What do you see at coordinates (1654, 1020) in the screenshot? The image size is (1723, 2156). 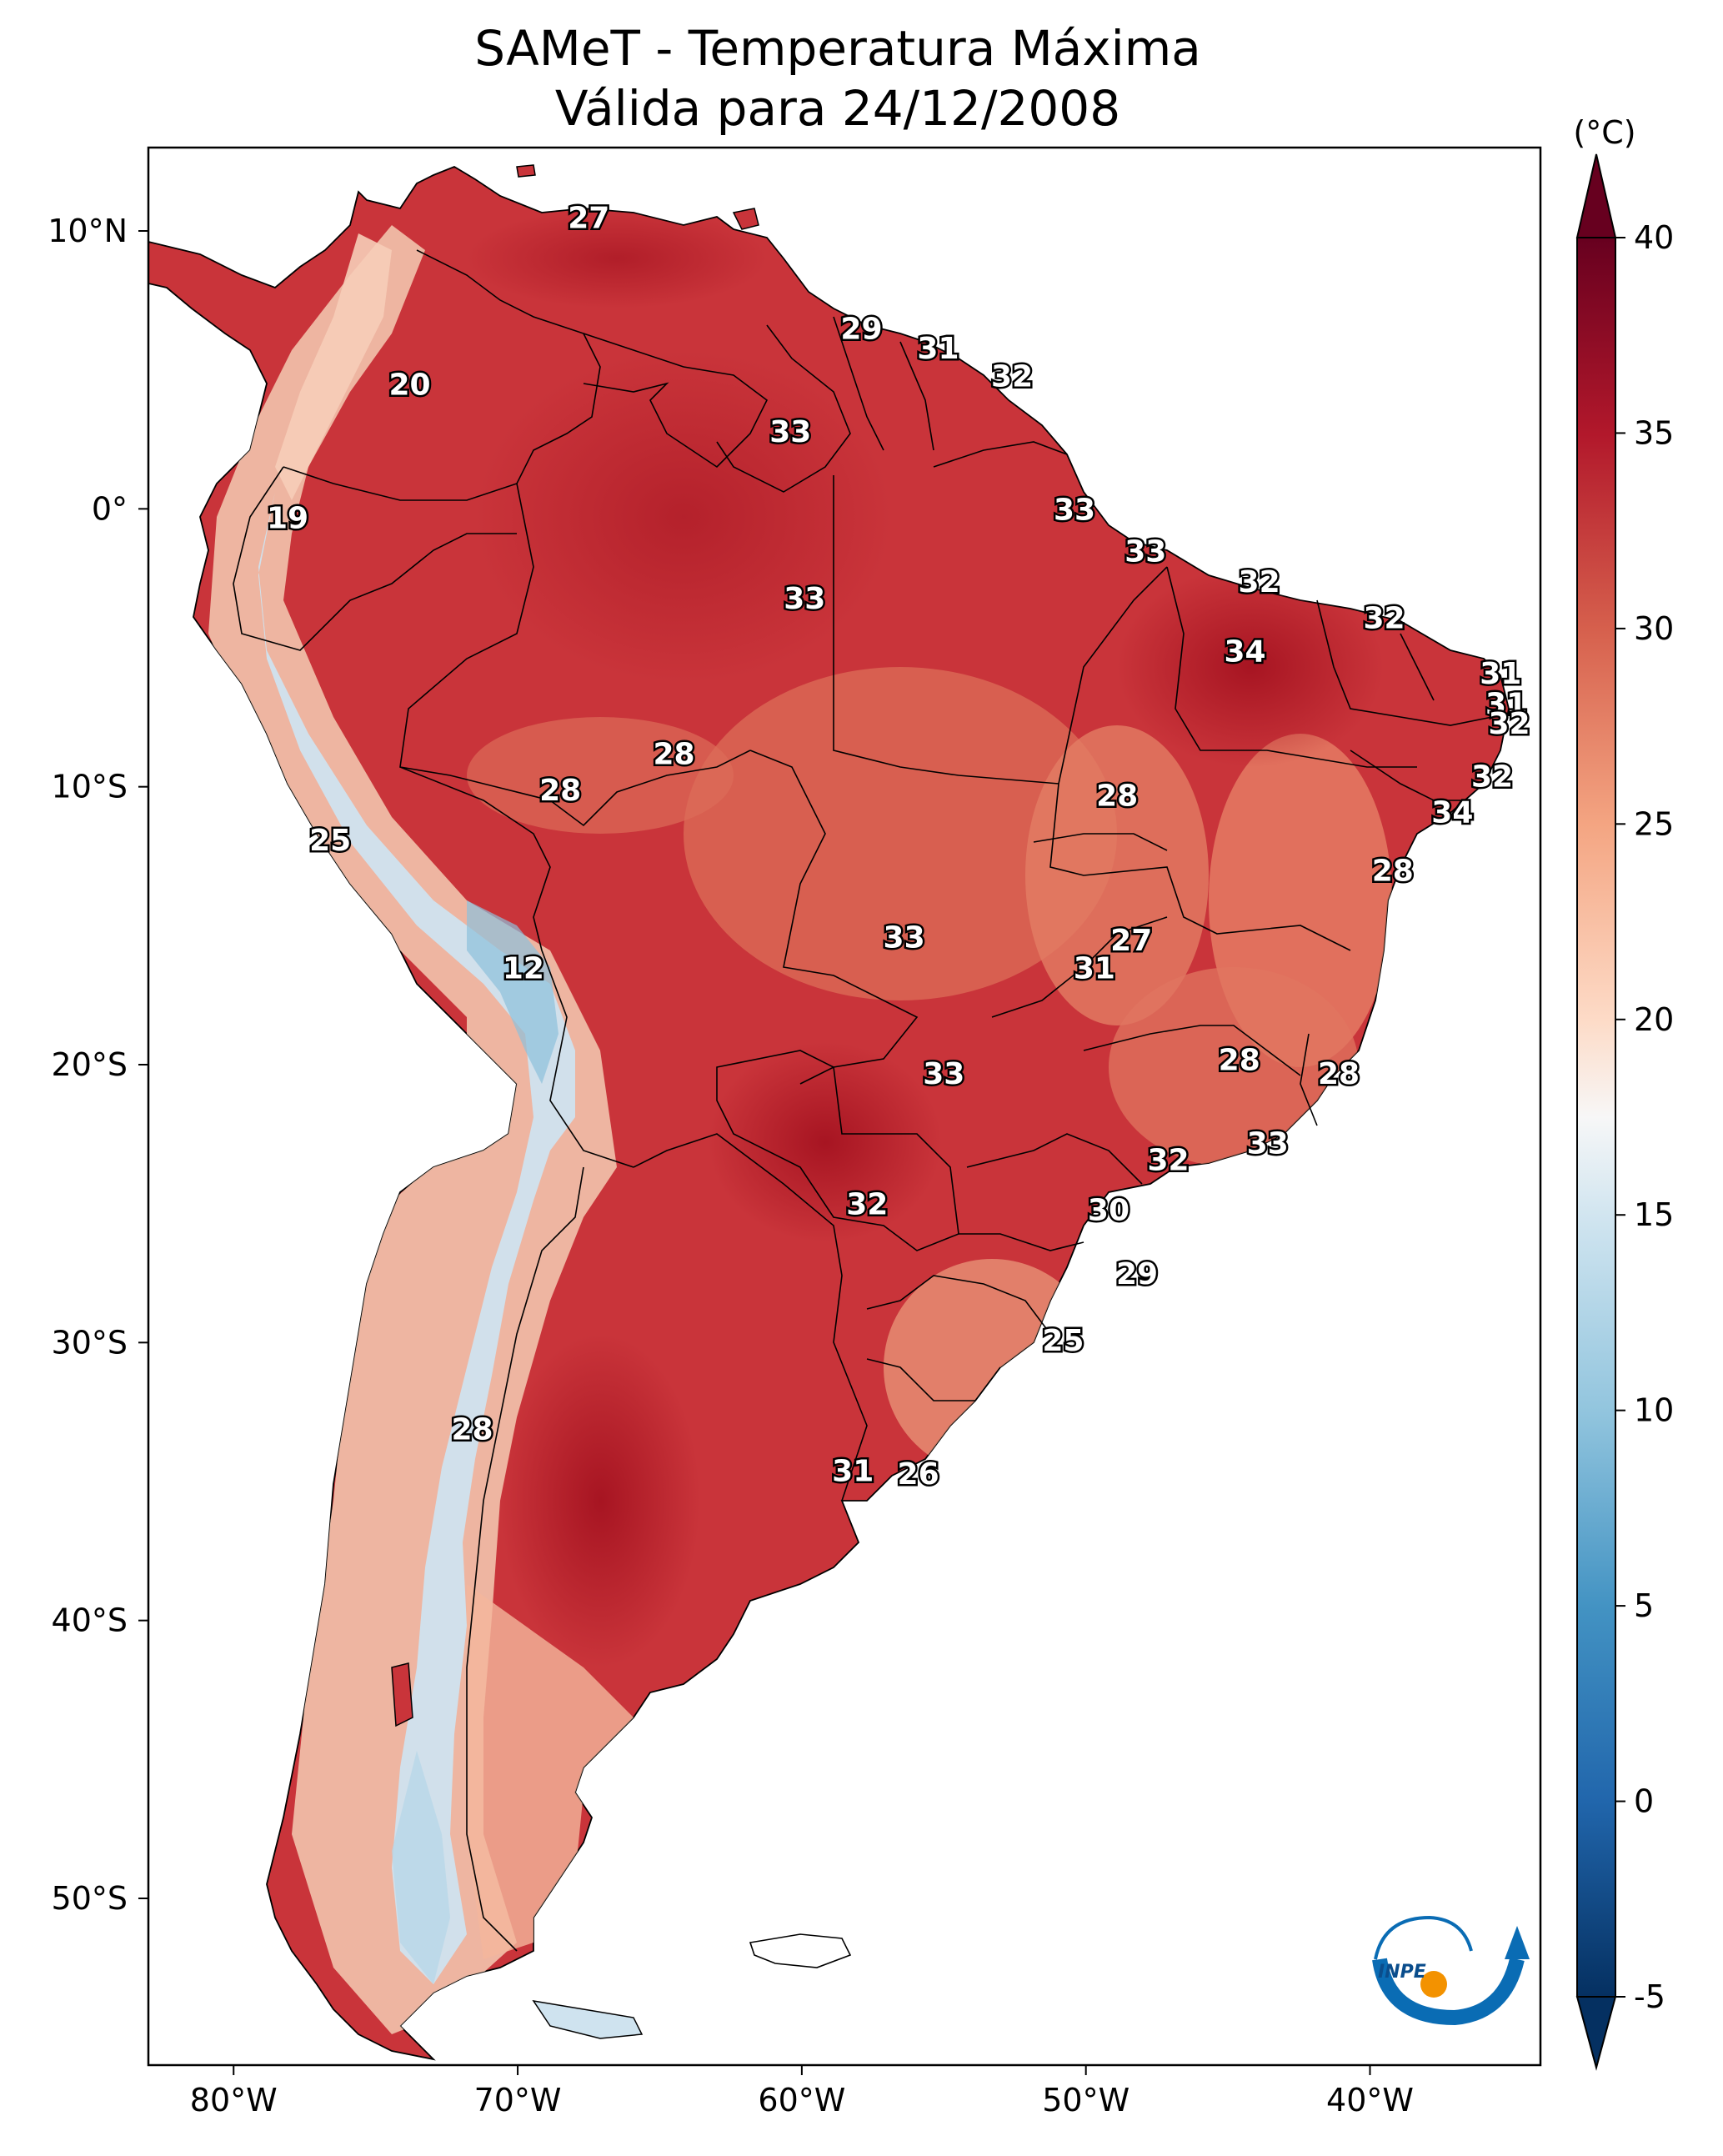 I see `colorbar-tick-label: 20` at bounding box center [1654, 1020].